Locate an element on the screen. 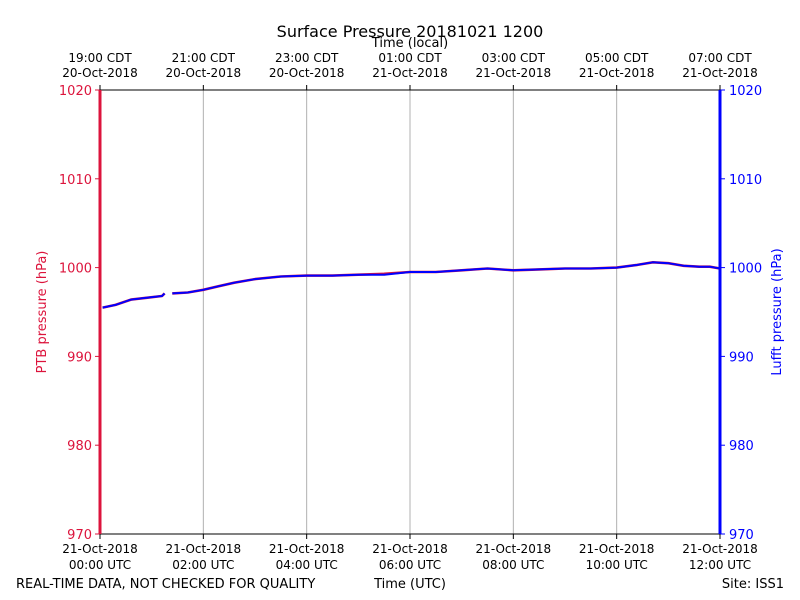  x-tick-time-label: 12:00 UTC is located at coordinates (720, 565).